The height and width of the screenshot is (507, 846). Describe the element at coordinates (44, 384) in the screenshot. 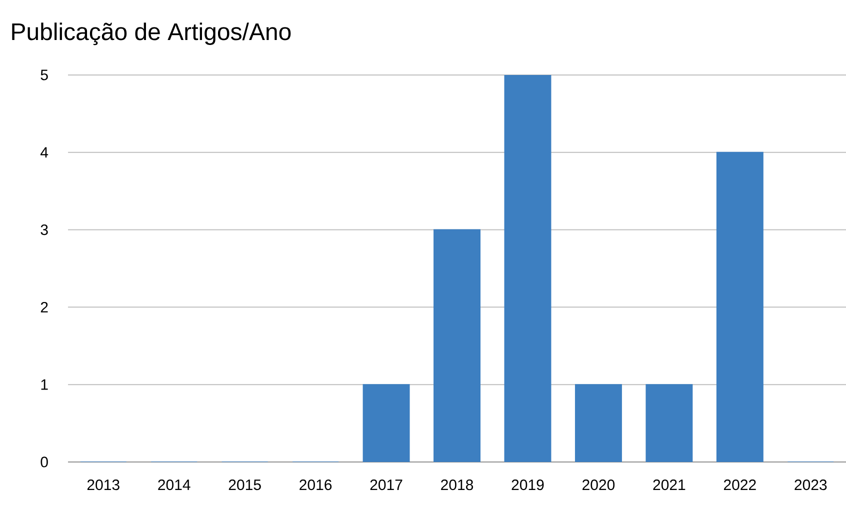

I see `y-tick-label: 1` at that location.